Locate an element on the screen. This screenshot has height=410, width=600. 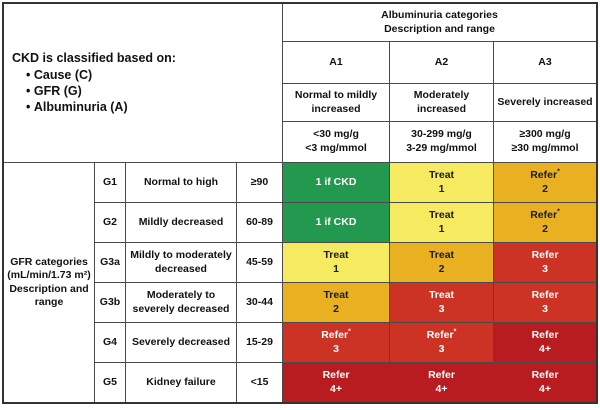
column-description-a2: Moderately increased is located at coordinates (441, 102).